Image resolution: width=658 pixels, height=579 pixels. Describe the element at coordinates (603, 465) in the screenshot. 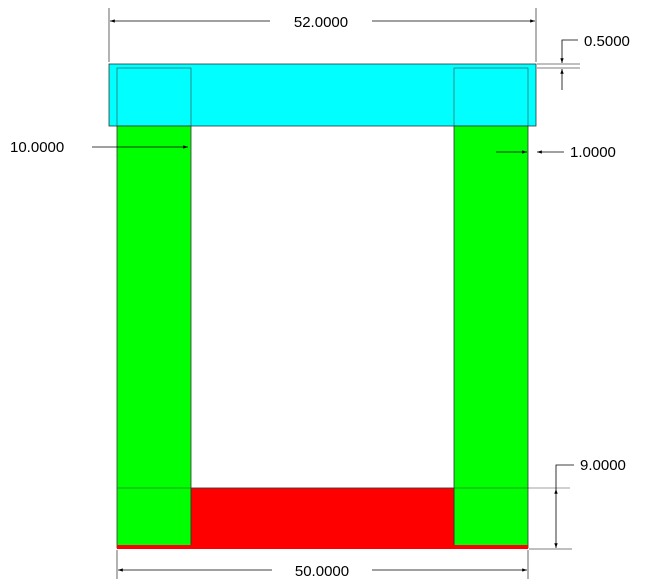

I see `dim-base-height: 9.0000` at that location.